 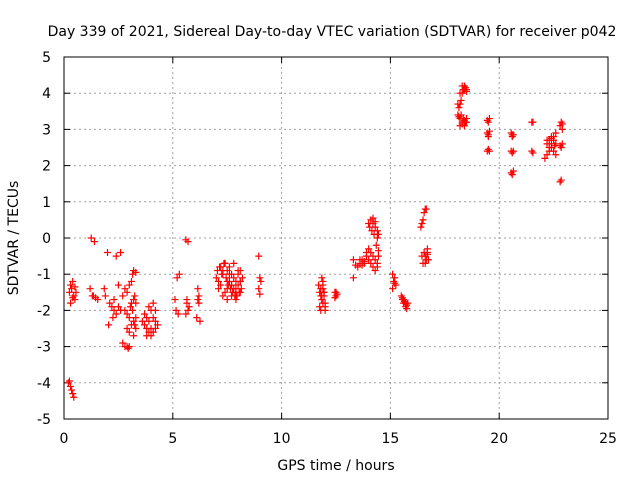 What do you see at coordinates (499, 439) in the screenshot?
I see `x-tick-label: 20` at bounding box center [499, 439].